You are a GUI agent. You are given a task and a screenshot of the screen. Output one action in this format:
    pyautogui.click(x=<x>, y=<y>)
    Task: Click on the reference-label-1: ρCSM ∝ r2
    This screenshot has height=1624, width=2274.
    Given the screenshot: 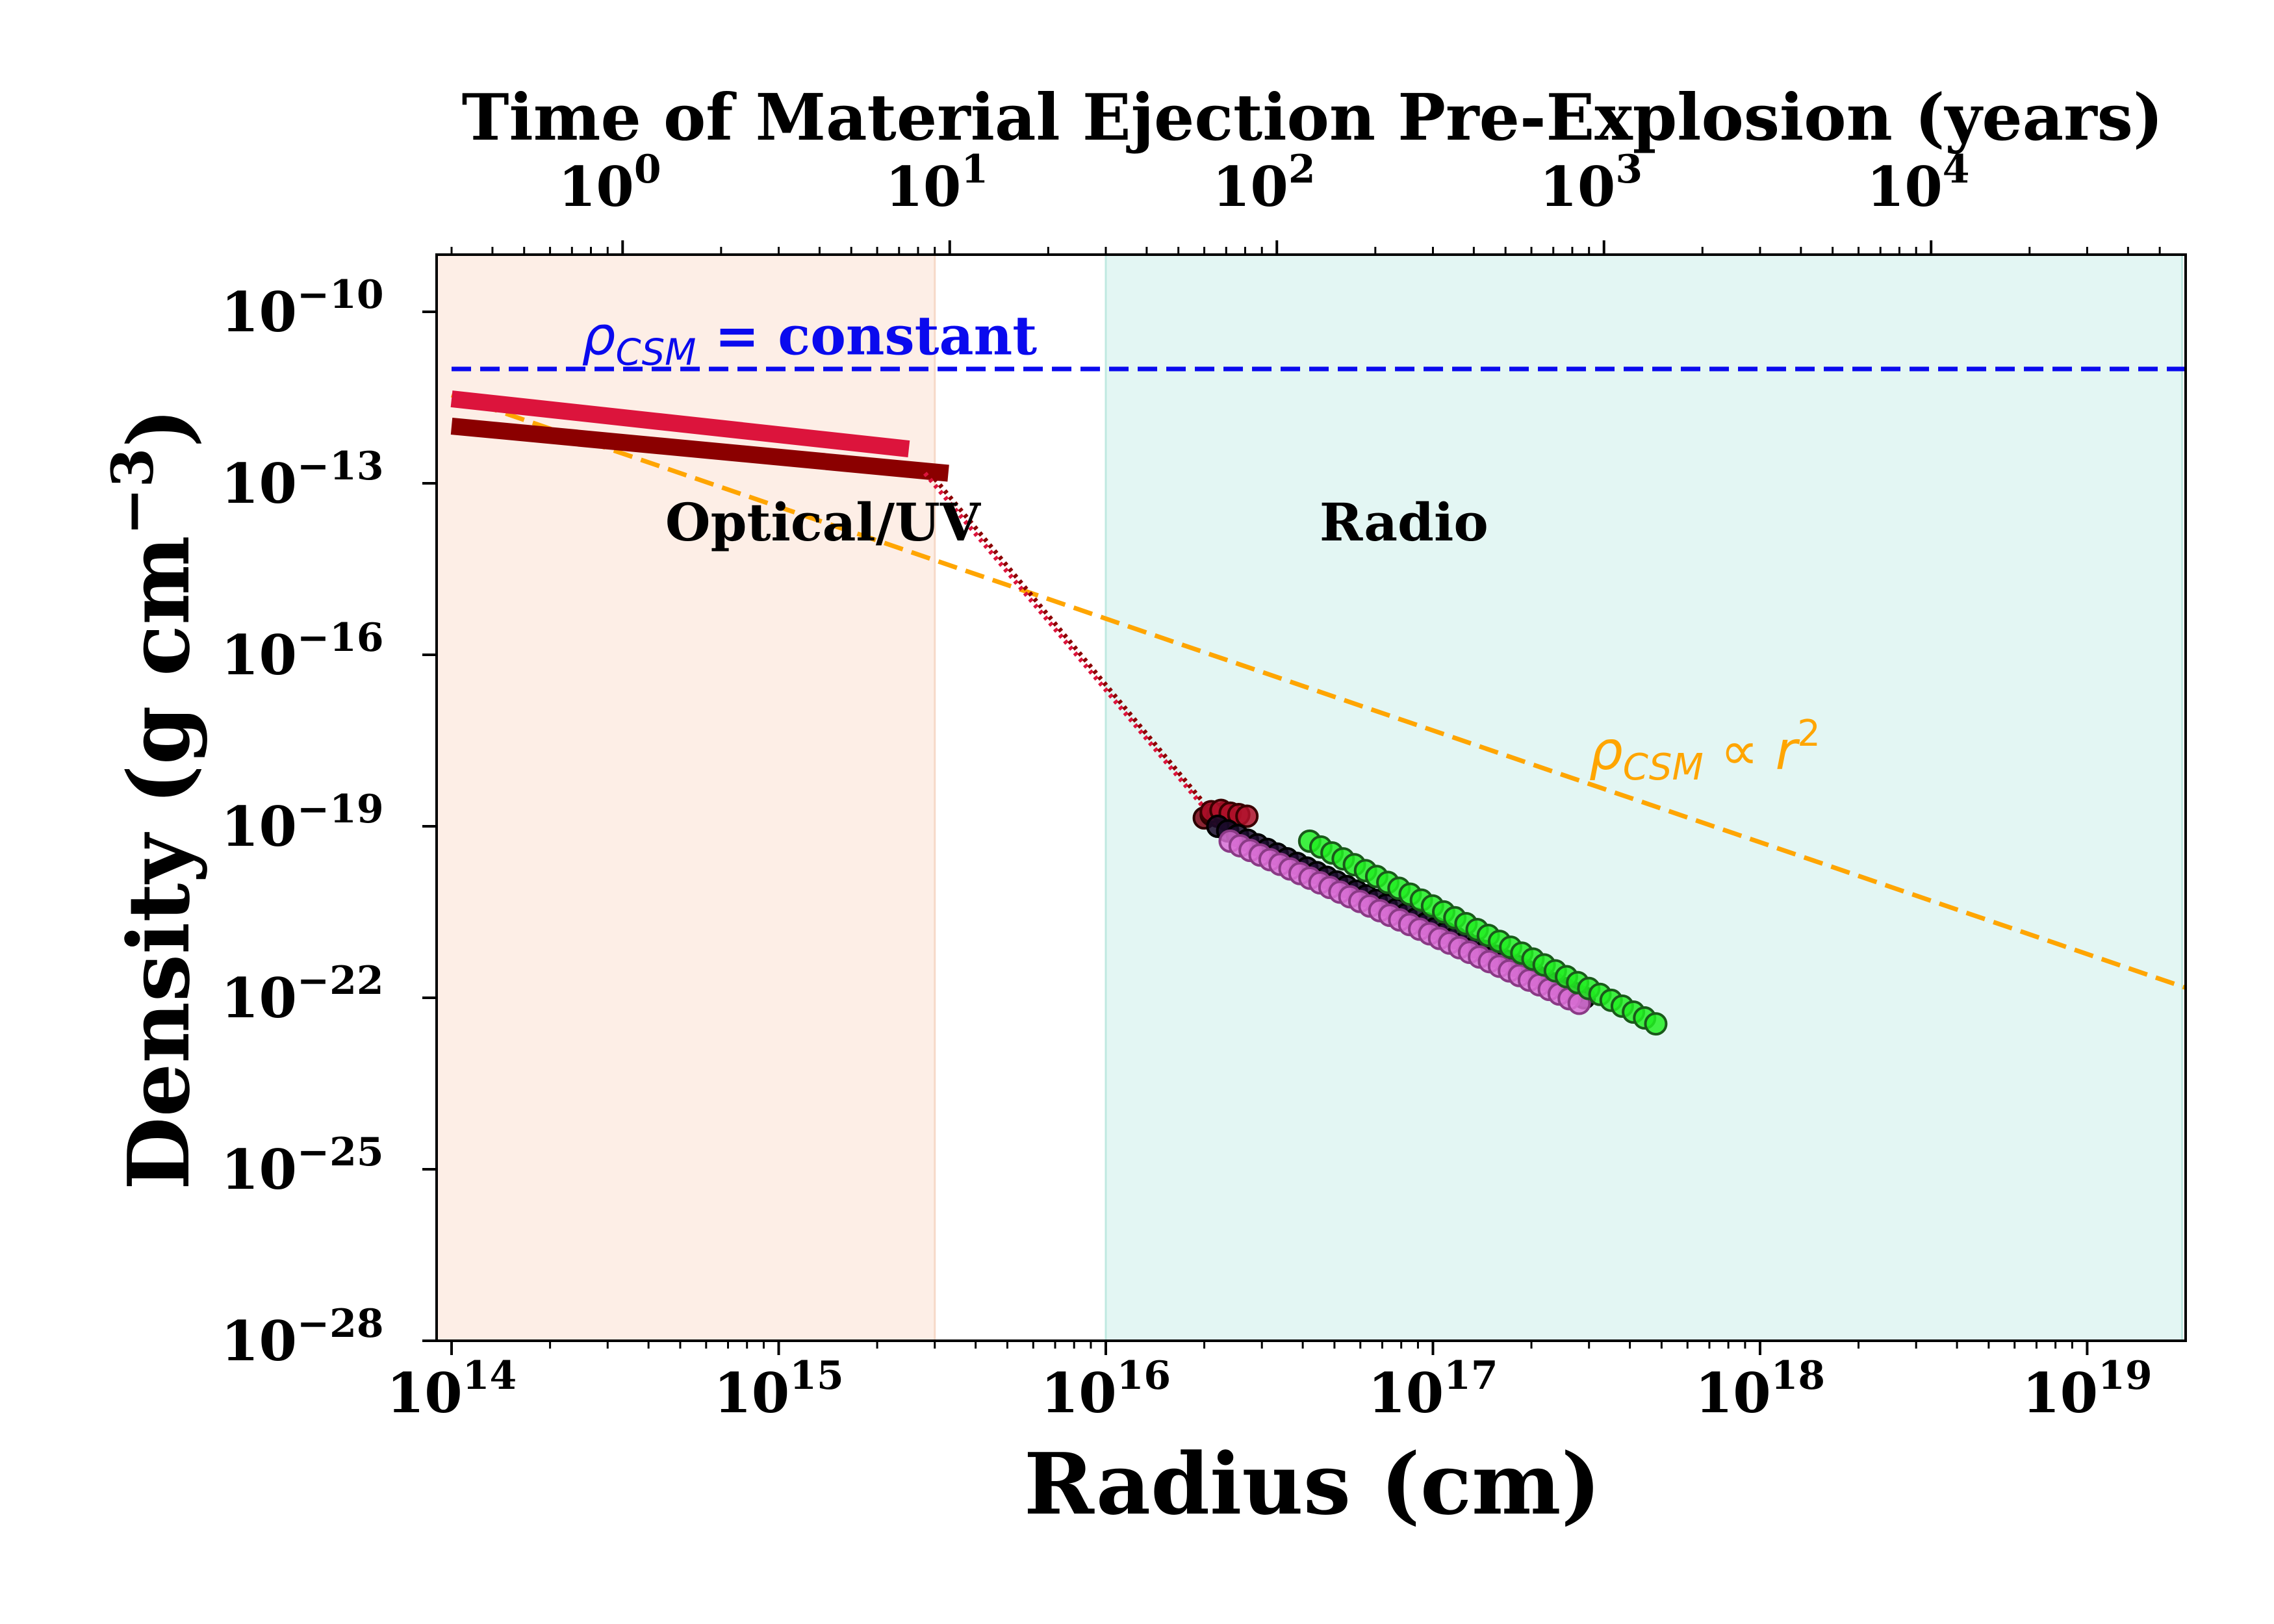 What is the action you would take?
    pyautogui.click(x=1704, y=751)
    